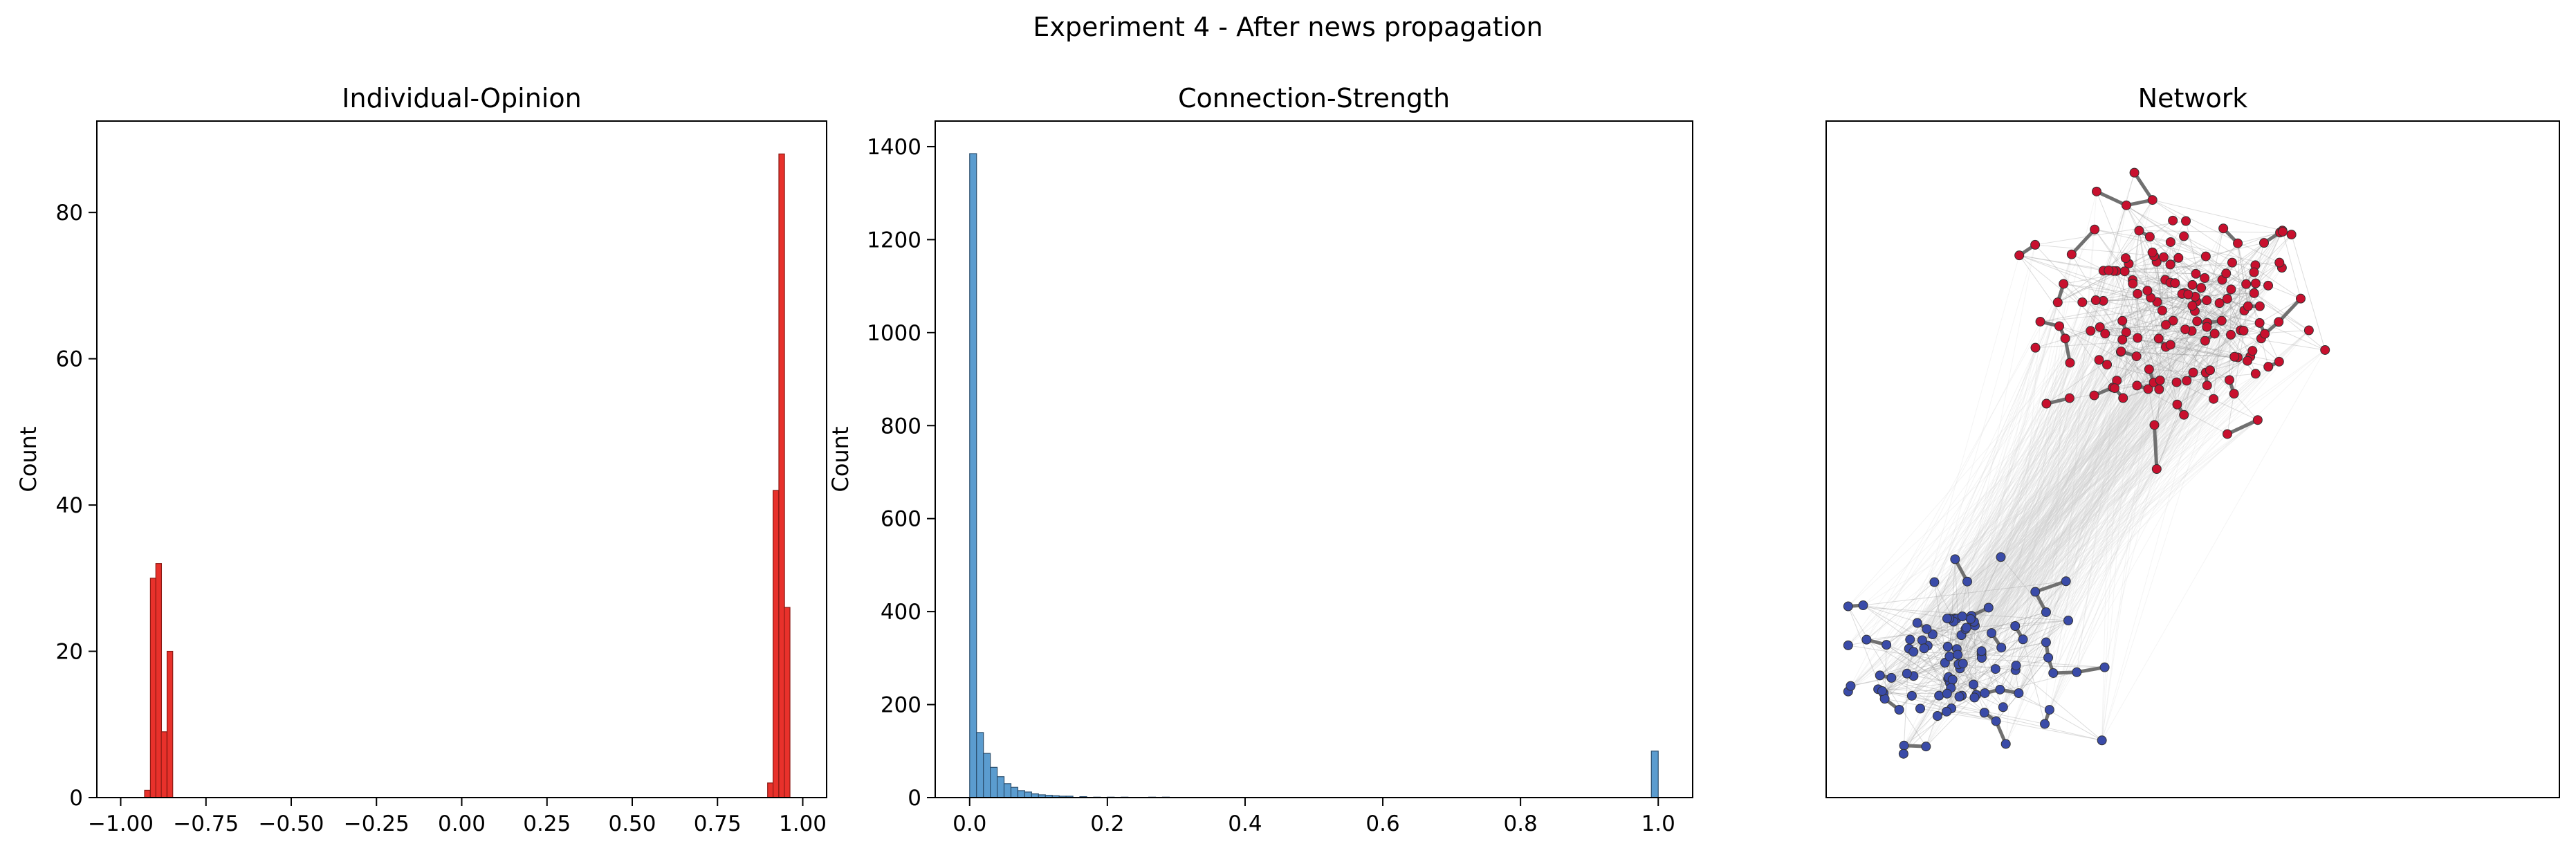 This screenshot has width=2576, height=855. What do you see at coordinates (914, 799) in the screenshot?
I see `strength-y-tick-label: 0` at bounding box center [914, 799].